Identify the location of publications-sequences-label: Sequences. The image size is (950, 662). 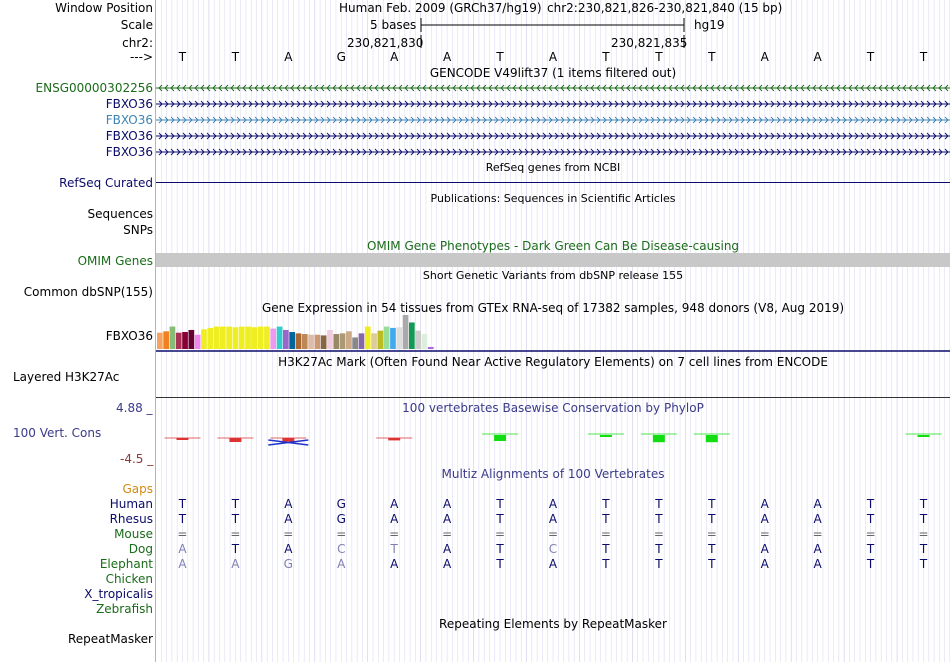
(120, 214).